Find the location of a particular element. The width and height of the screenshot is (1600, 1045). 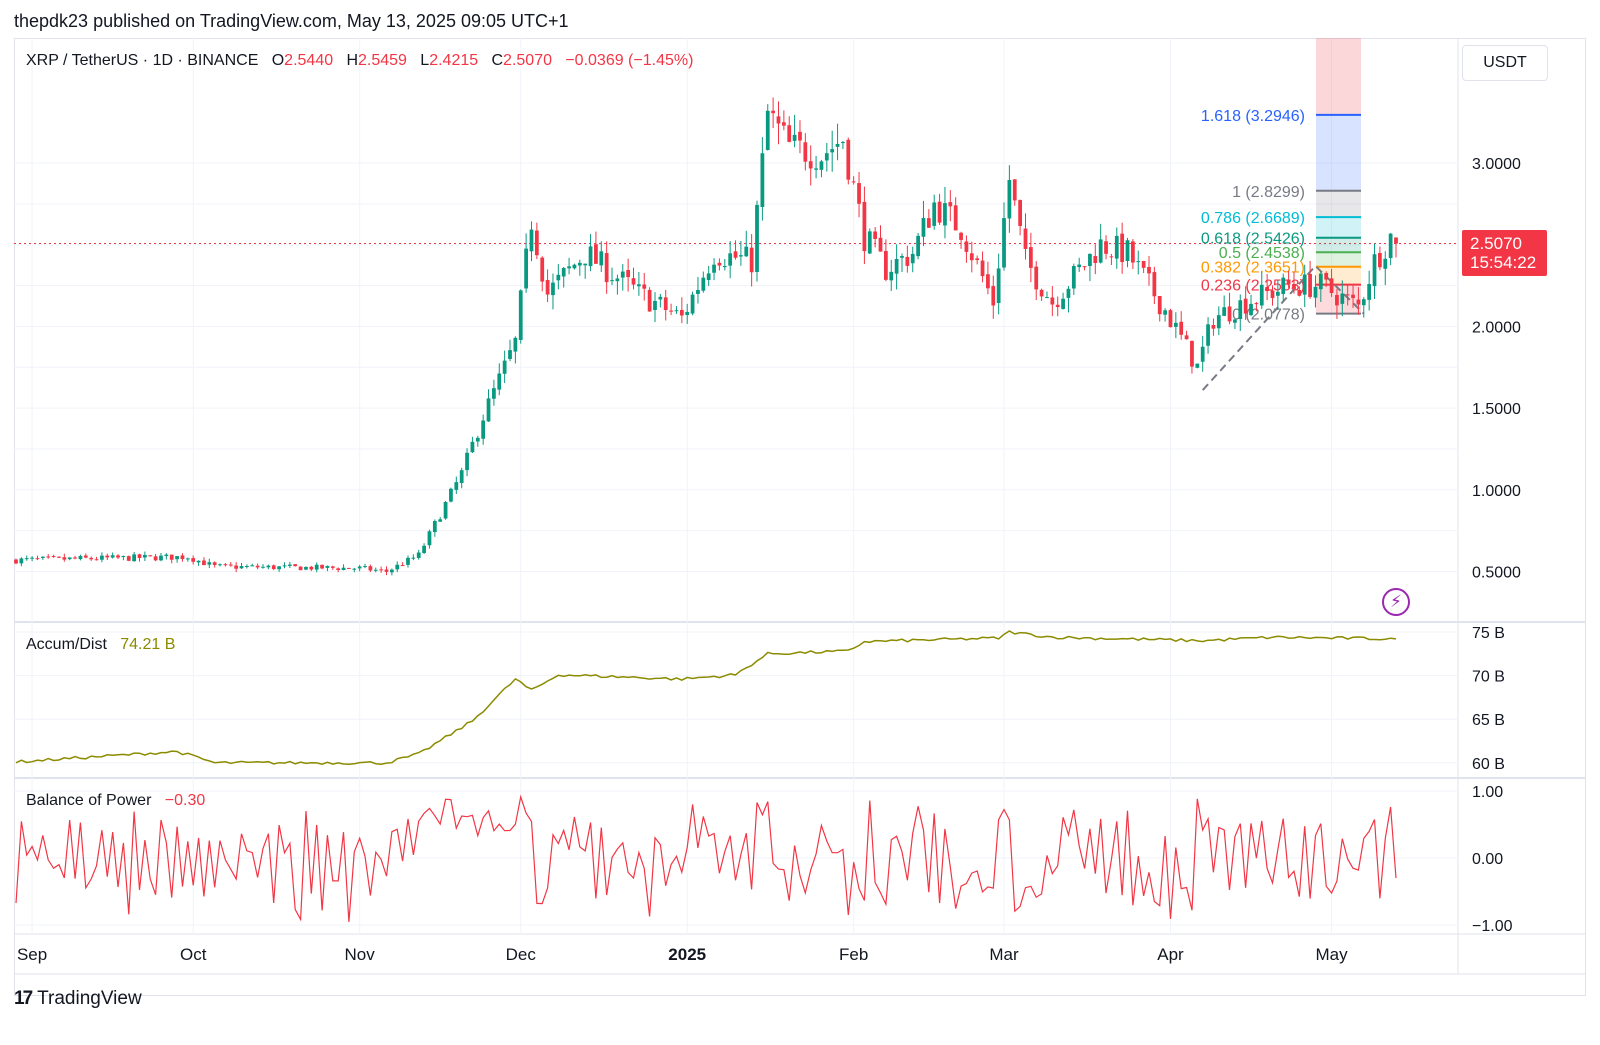

bop-tick-label: 1.00 is located at coordinates (1487, 792).